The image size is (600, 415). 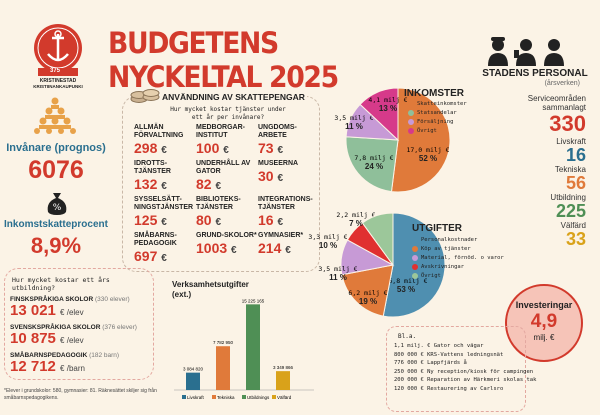 I want to click on service-label: UNGDOMS-ARBETE, so click(x=277, y=131).